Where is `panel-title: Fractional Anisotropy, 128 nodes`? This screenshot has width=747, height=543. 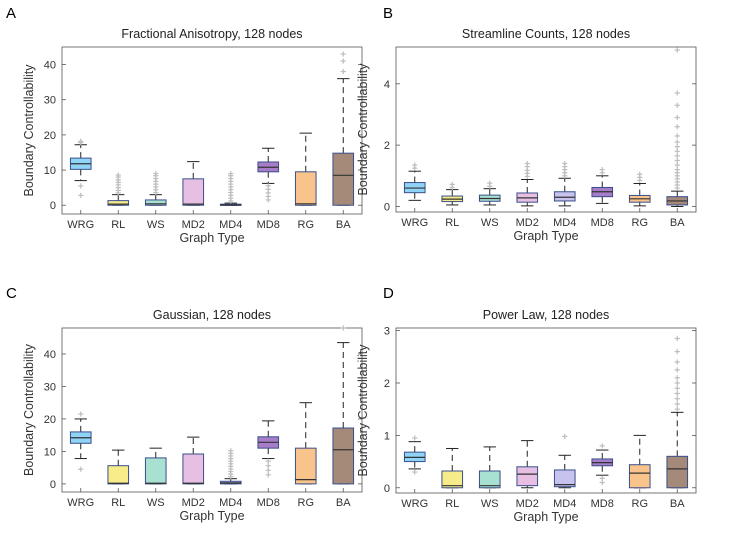 panel-title: Fractional Anisotropy, 128 nodes is located at coordinates (211, 34).